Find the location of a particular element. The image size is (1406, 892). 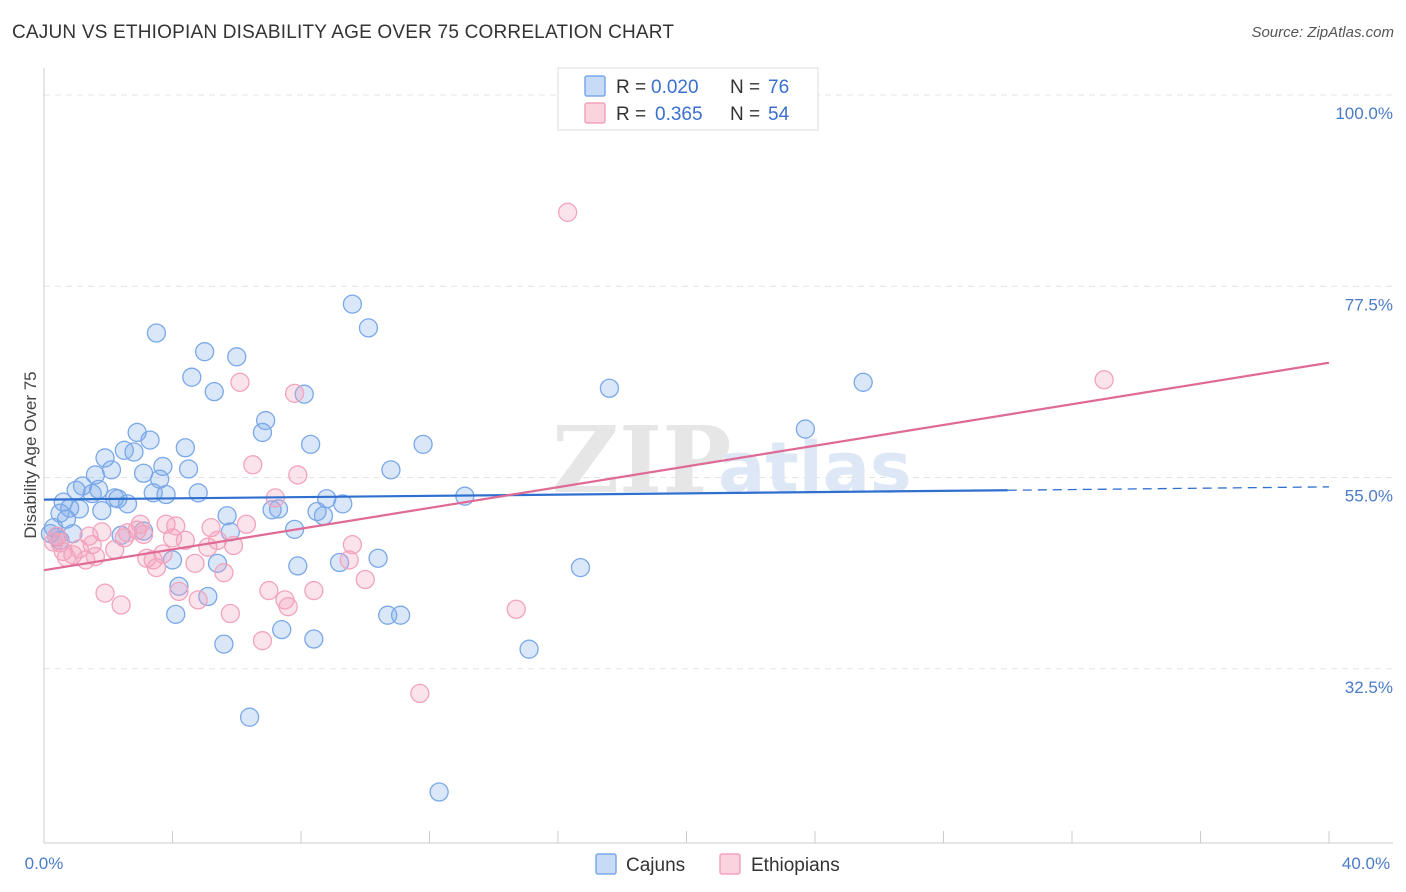

y-tick-label: 32.5% is located at coordinates (1369, 687).